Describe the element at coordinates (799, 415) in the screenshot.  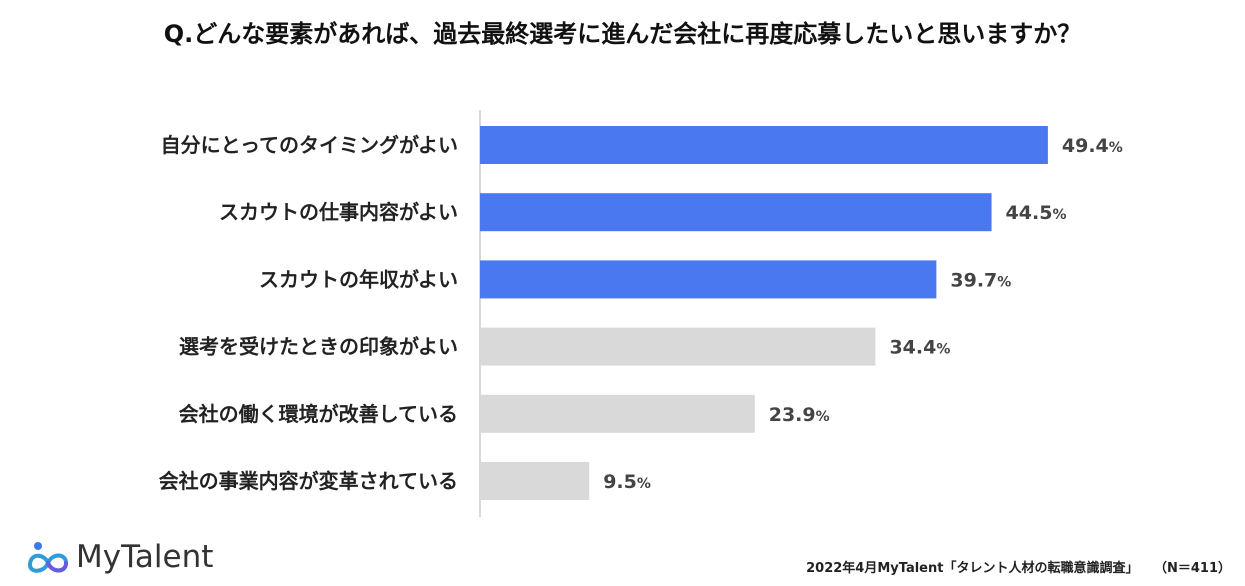
I see `data-label: 23.9%` at that location.